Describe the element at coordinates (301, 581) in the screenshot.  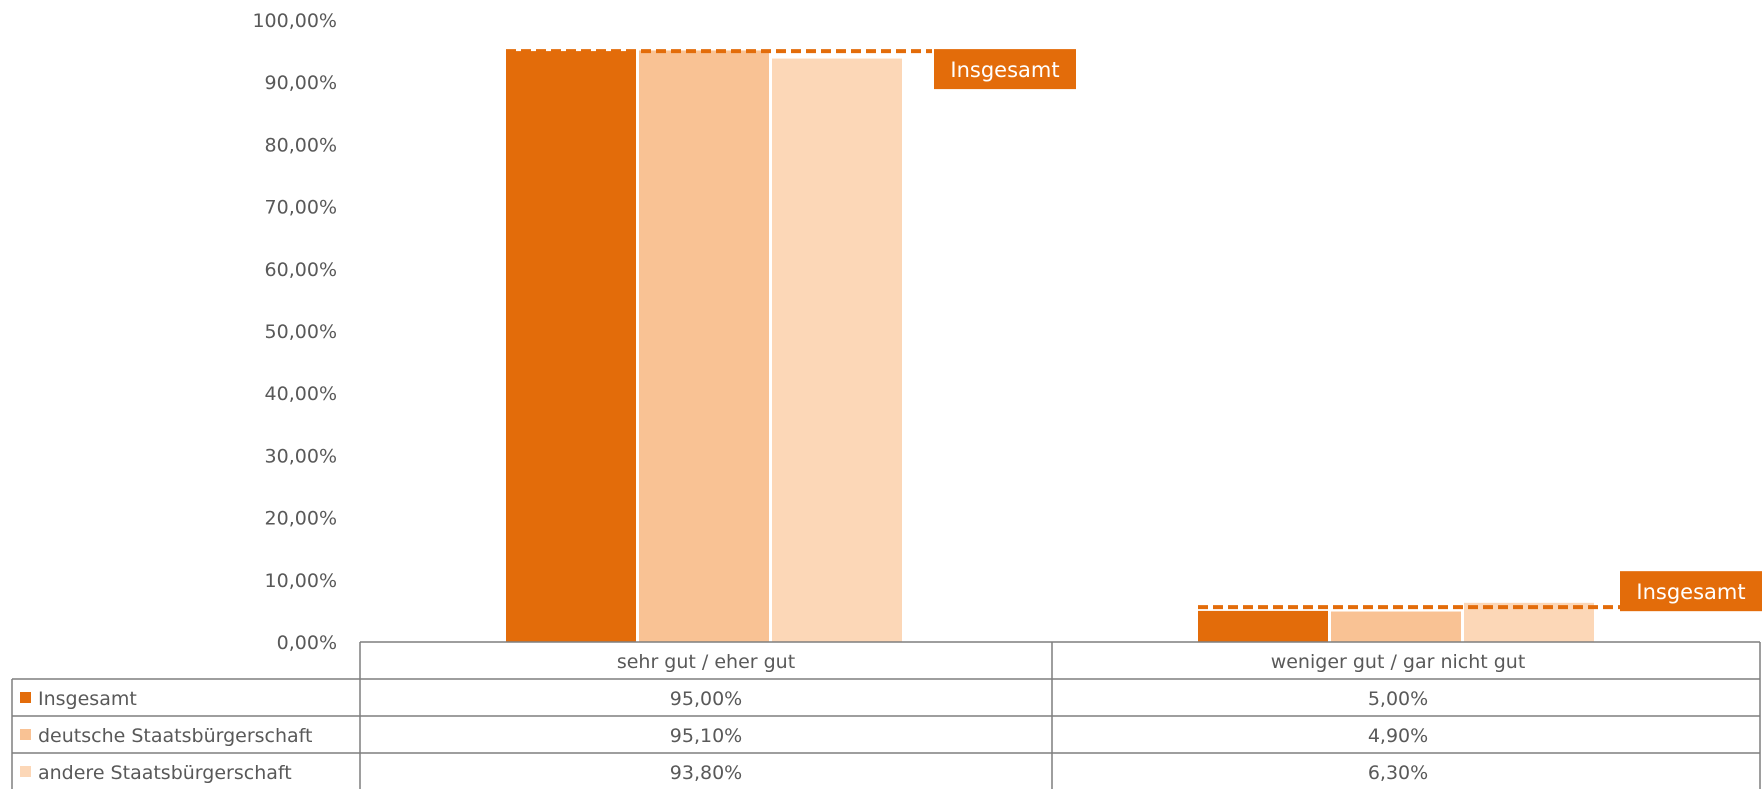
I see `y-tick-label: 10,00%` at that location.